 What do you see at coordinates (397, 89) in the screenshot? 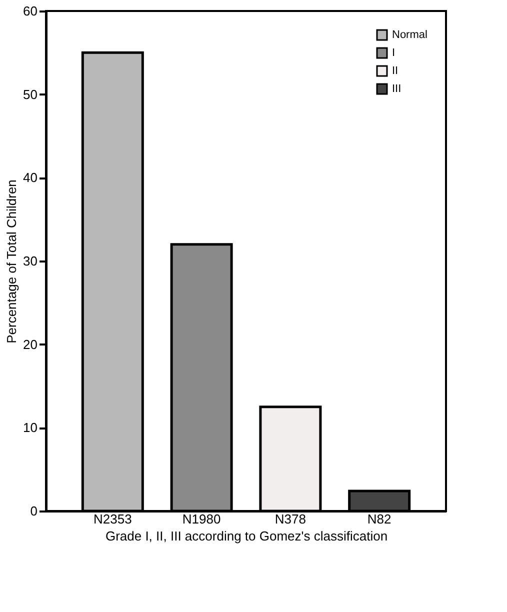
I see `legend-label: III` at bounding box center [397, 89].